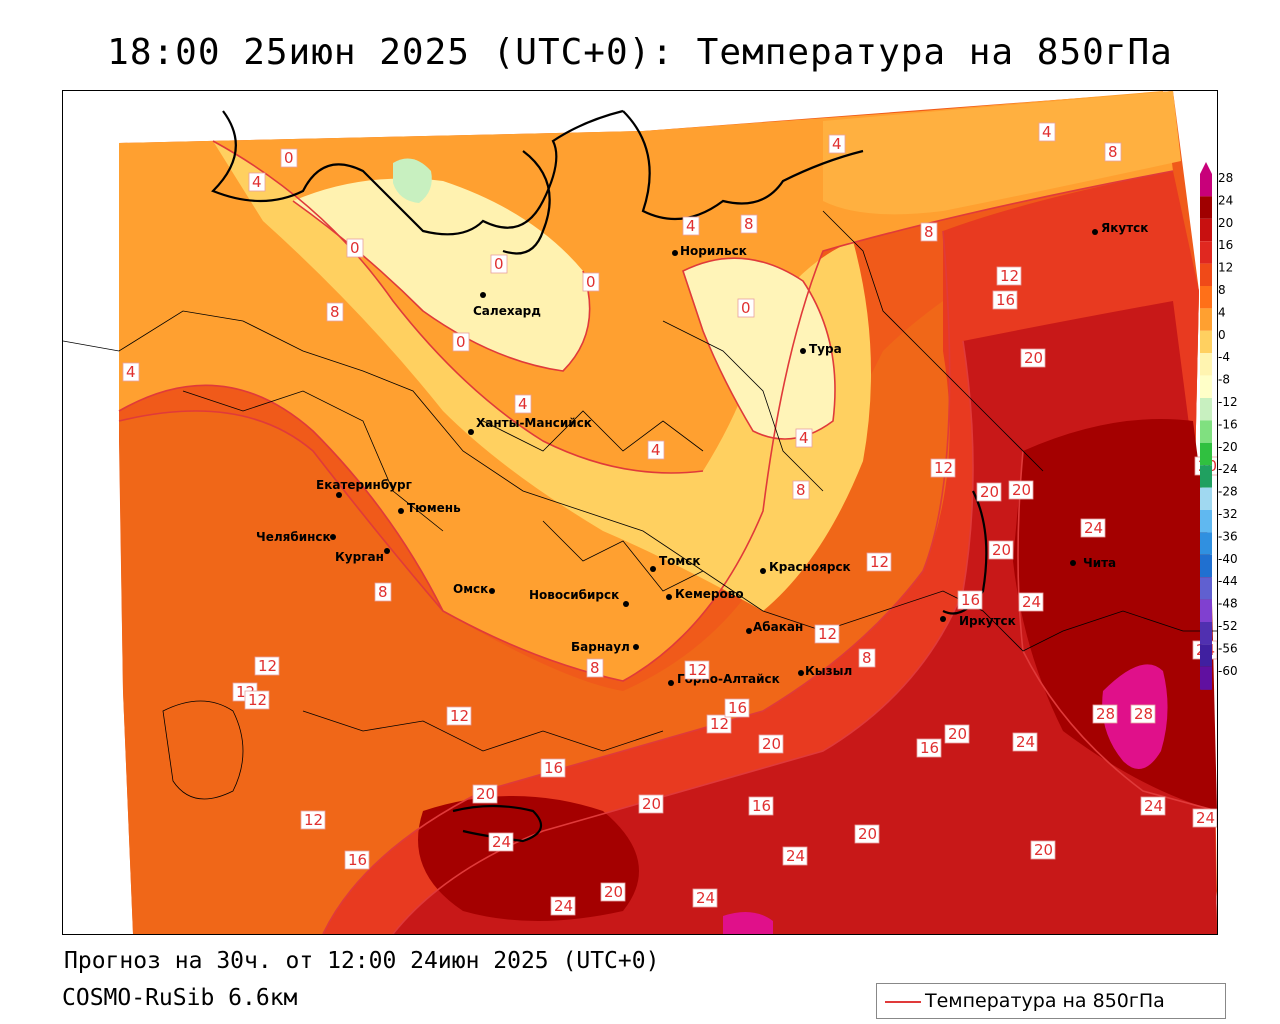 Image resolution: width=1280 pixels, height=1024 pixels. I want to click on city-kyzyl: Кызыл, so click(825, 671).